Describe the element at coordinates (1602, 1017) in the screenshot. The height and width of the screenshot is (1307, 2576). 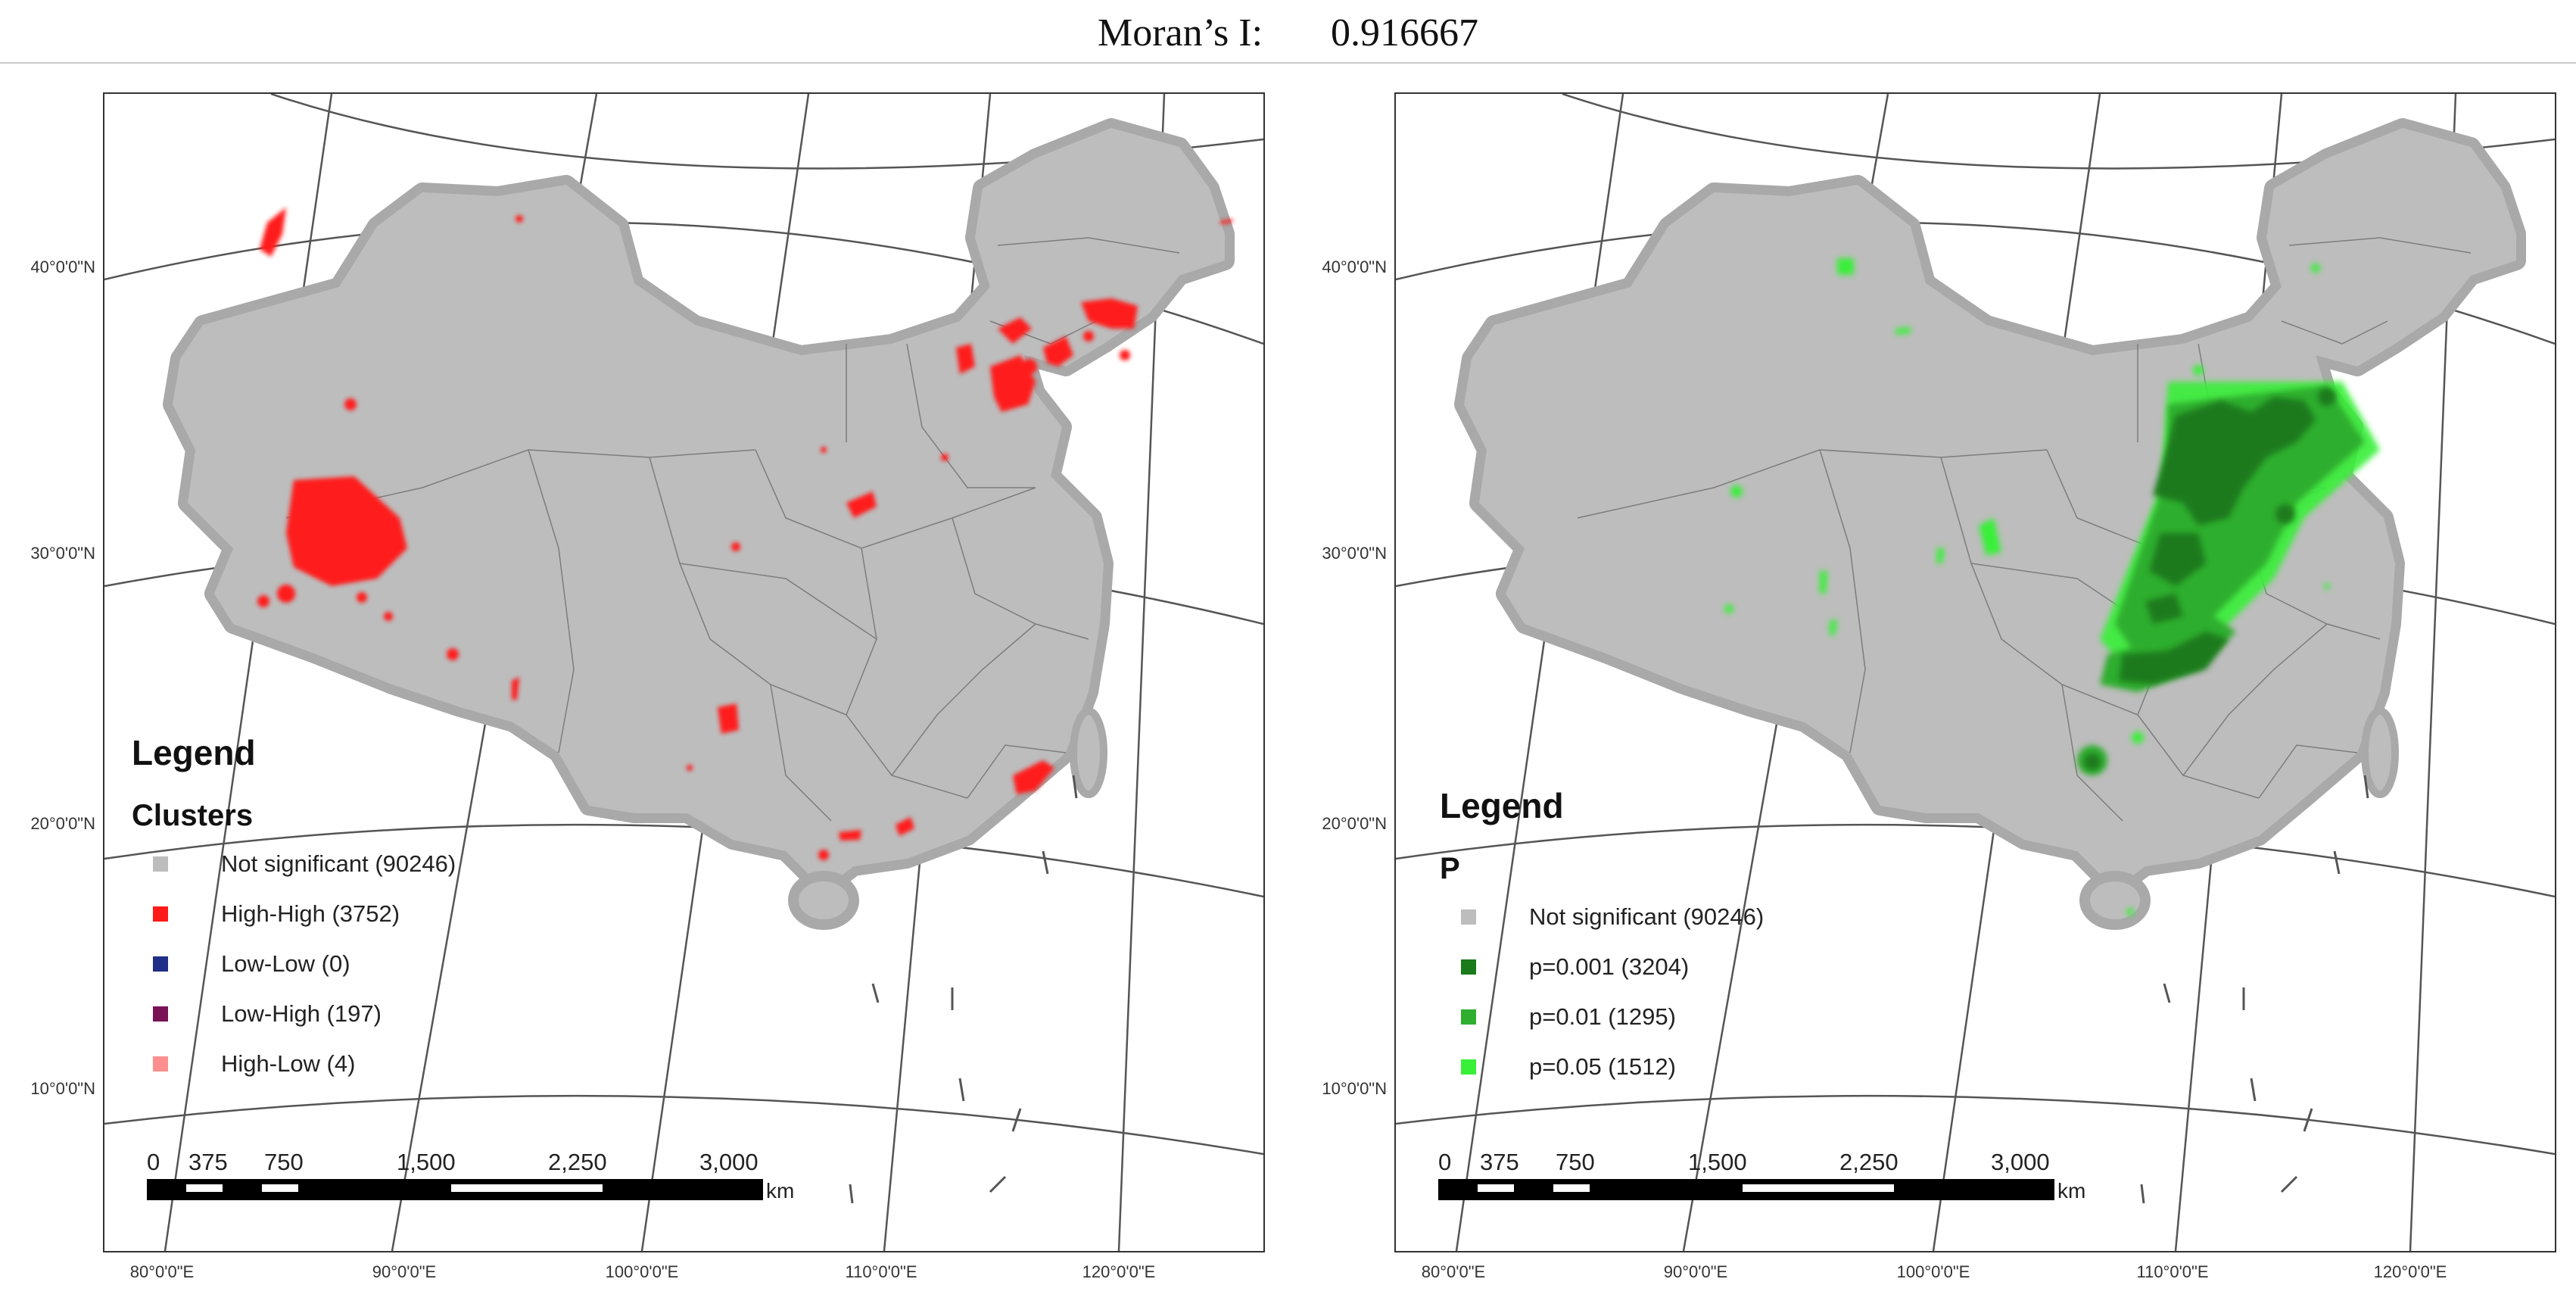
I see `legend-item: p=0.01 (1295)` at that location.